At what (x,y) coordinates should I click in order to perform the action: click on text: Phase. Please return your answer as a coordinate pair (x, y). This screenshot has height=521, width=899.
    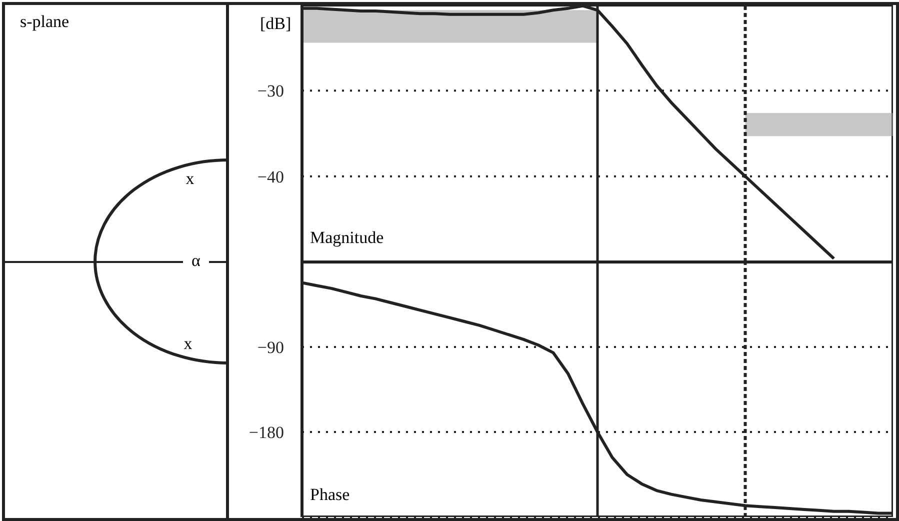
    Looking at the image, I should click on (330, 495).